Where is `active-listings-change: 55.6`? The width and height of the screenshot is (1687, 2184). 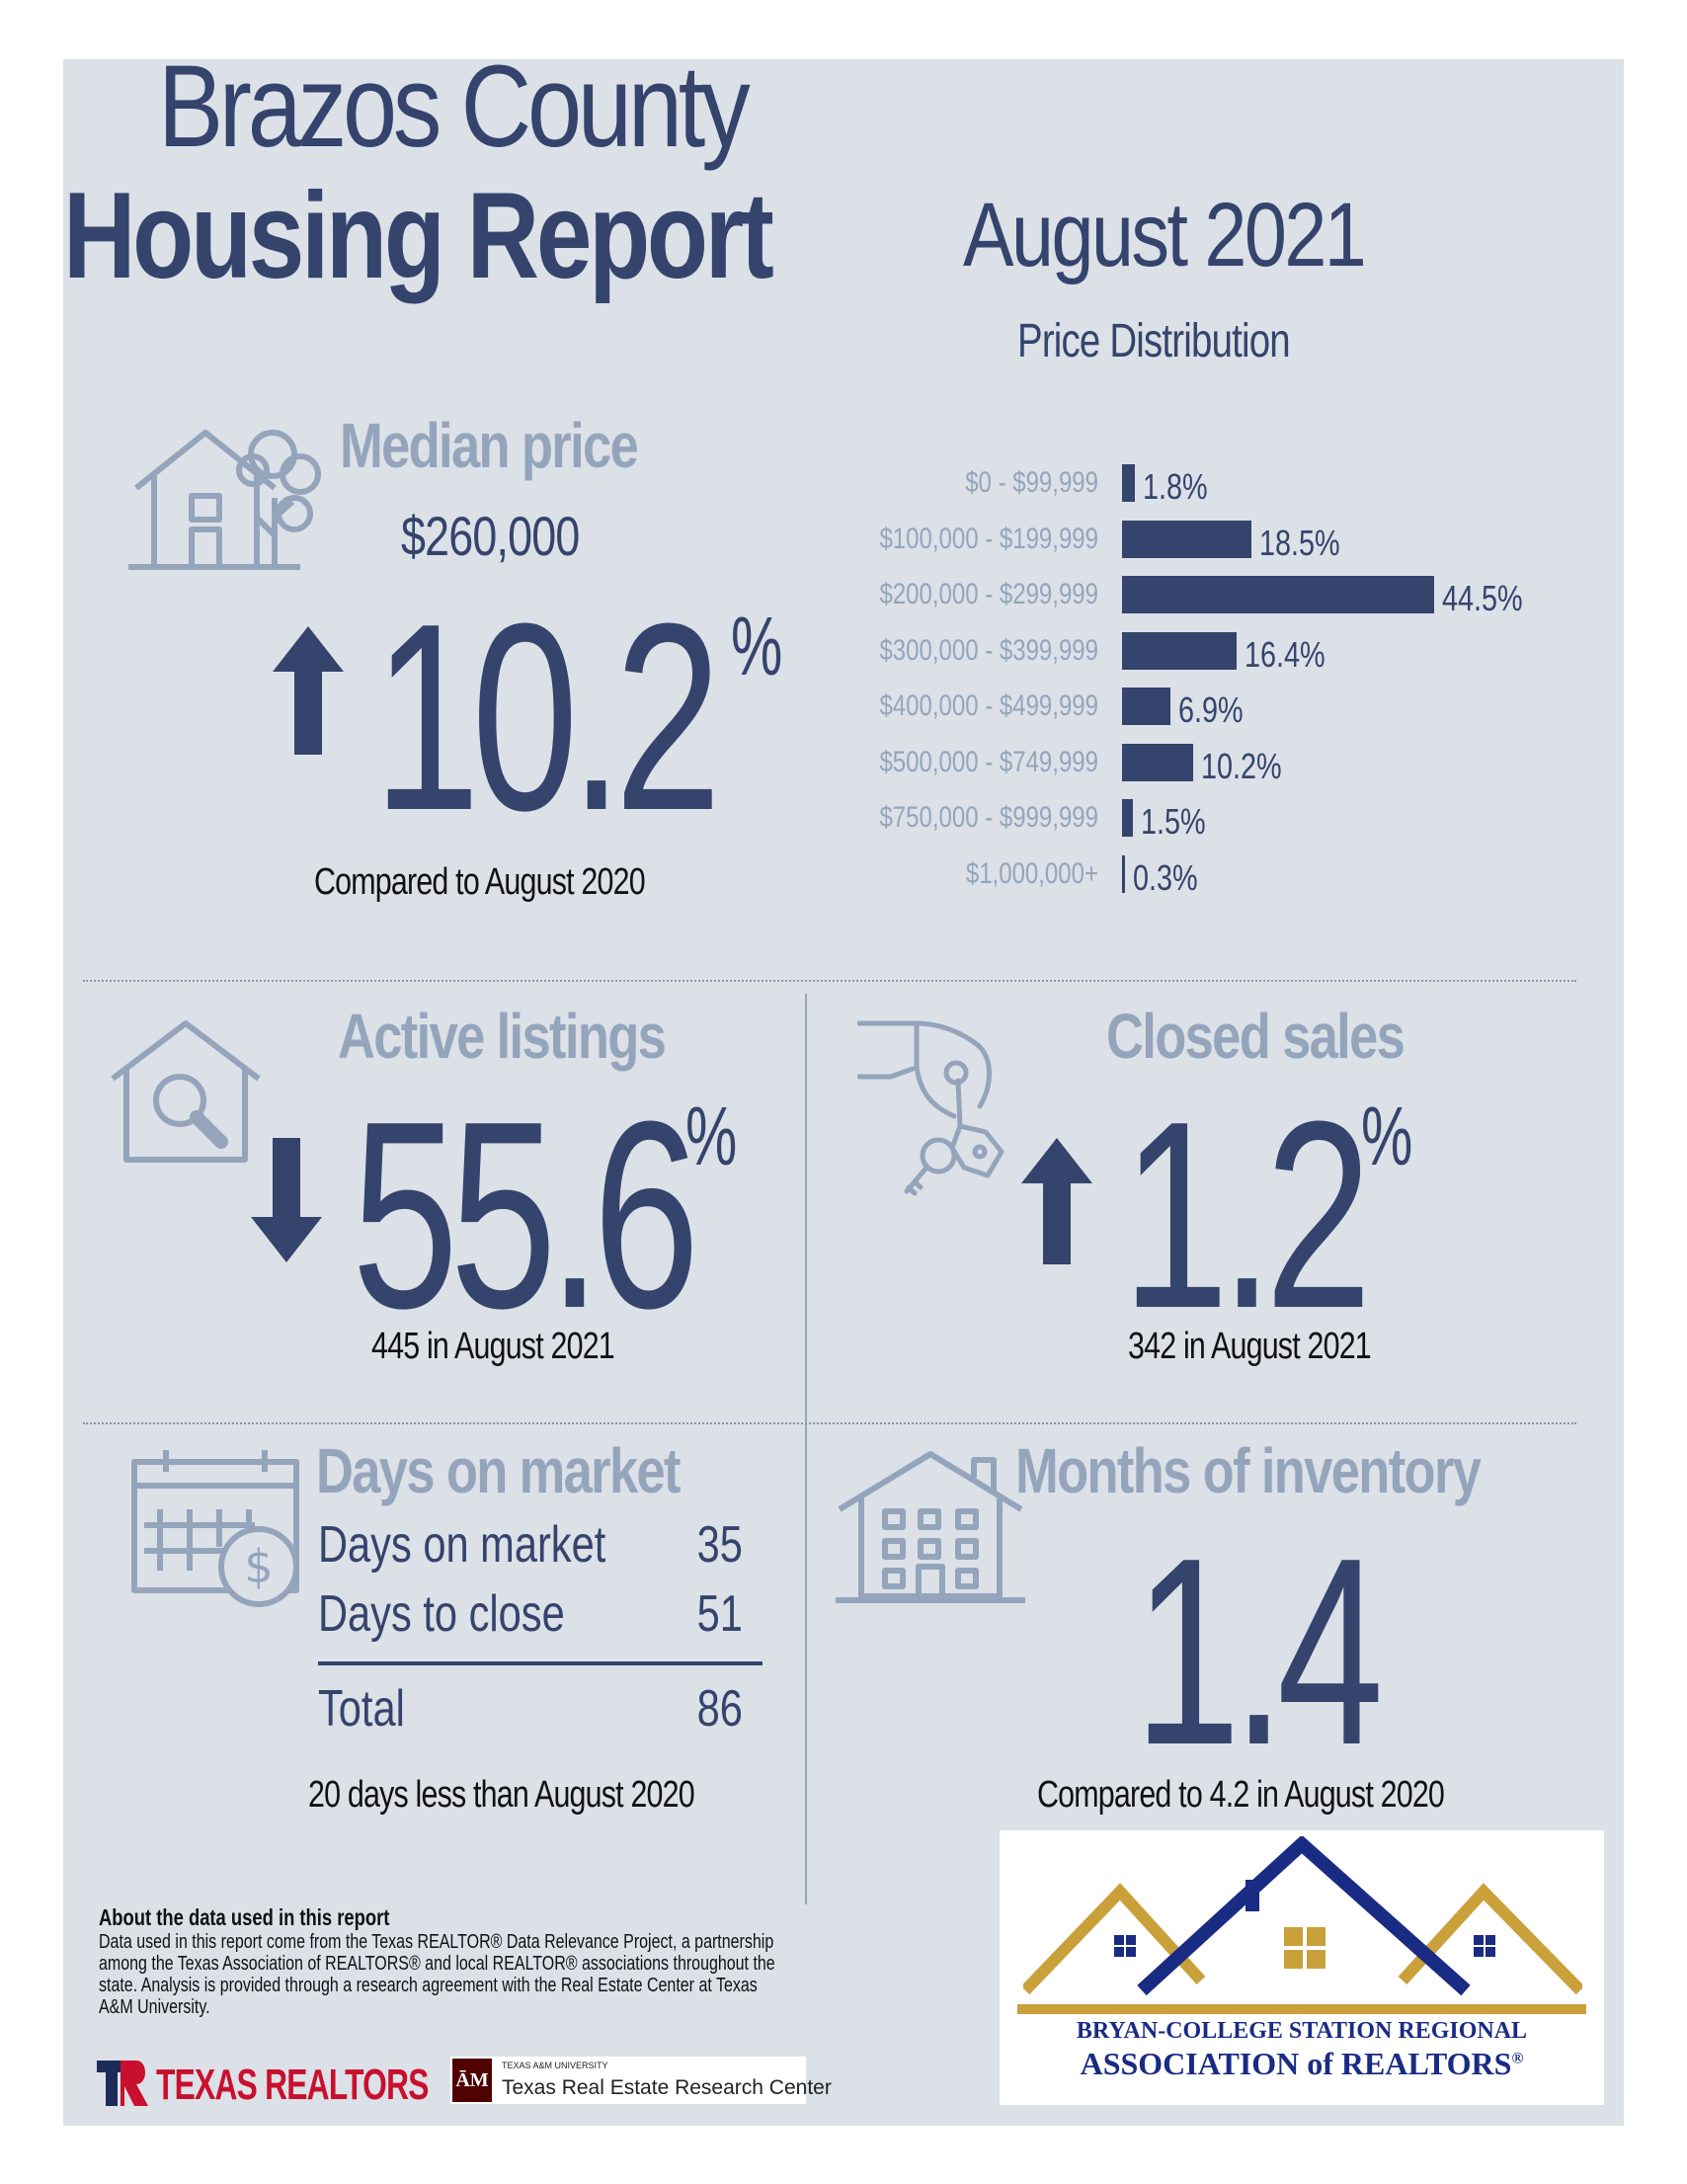 active-listings-change: 55.6 is located at coordinates (525, 1215).